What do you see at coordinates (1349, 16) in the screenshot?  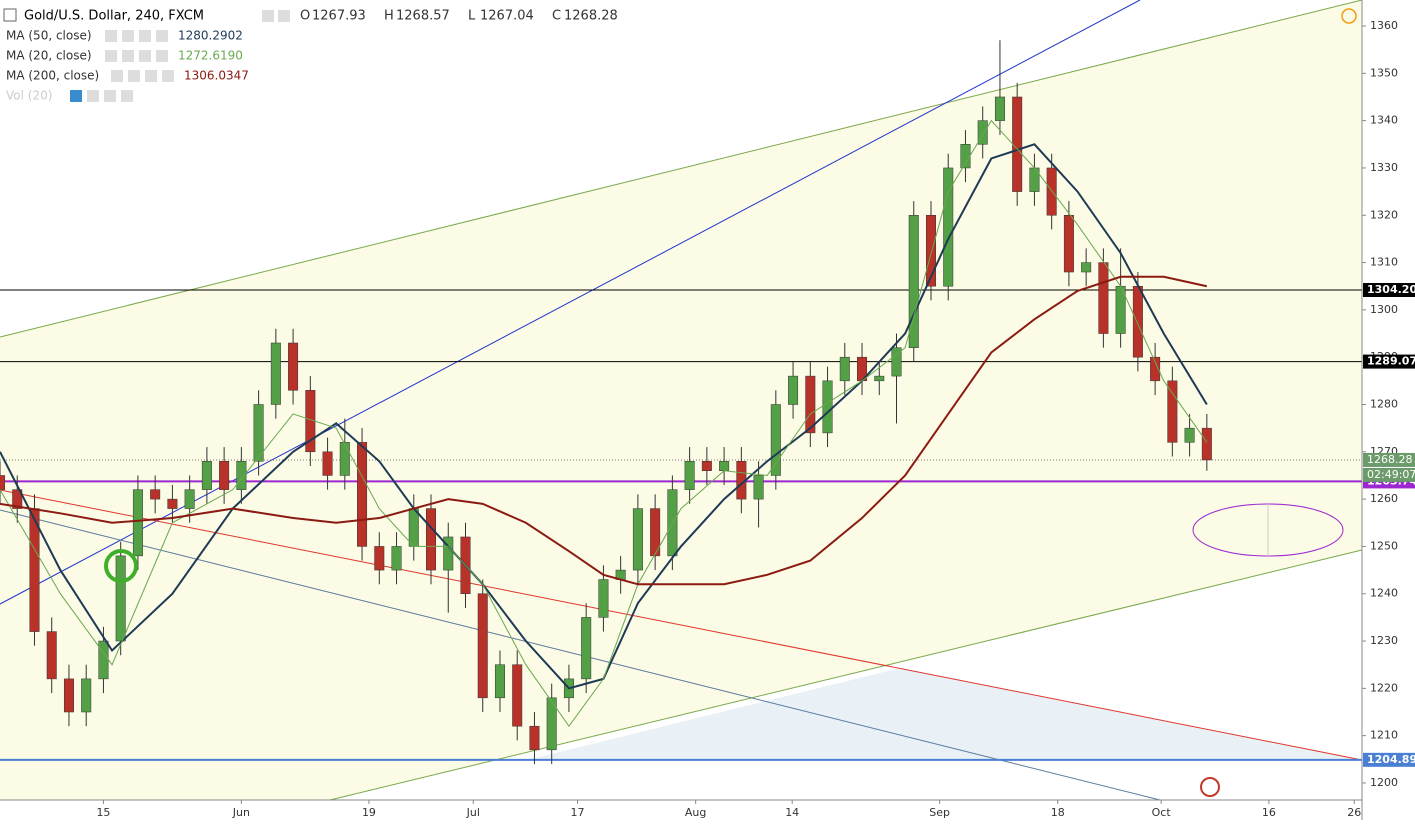 I see `alert-icon` at bounding box center [1349, 16].